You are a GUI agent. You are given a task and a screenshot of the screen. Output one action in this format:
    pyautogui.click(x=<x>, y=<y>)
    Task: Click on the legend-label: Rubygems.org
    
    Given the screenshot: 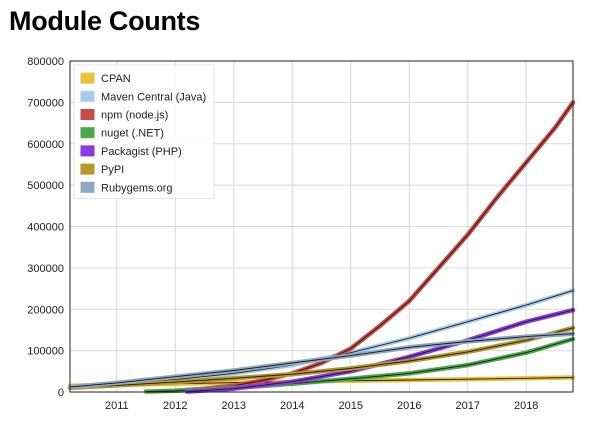 What is the action you would take?
    pyautogui.click(x=137, y=188)
    